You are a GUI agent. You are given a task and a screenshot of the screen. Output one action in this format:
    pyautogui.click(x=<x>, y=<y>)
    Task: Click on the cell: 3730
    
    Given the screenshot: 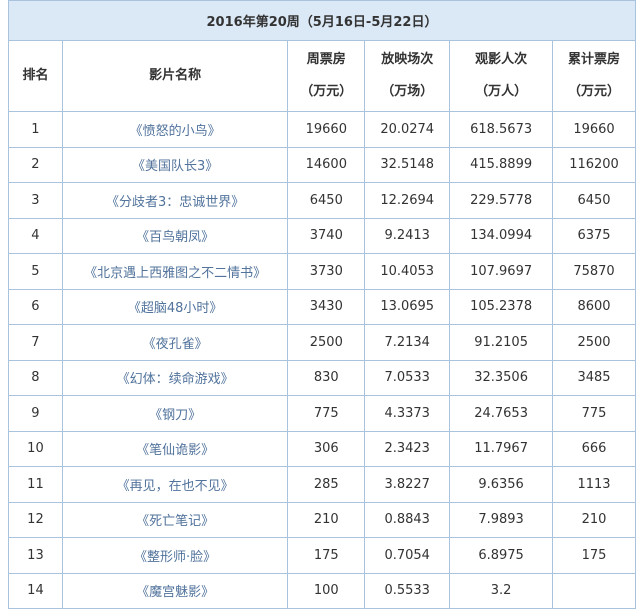 What is the action you would take?
    pyautogui.click(x=326, y=271)
    